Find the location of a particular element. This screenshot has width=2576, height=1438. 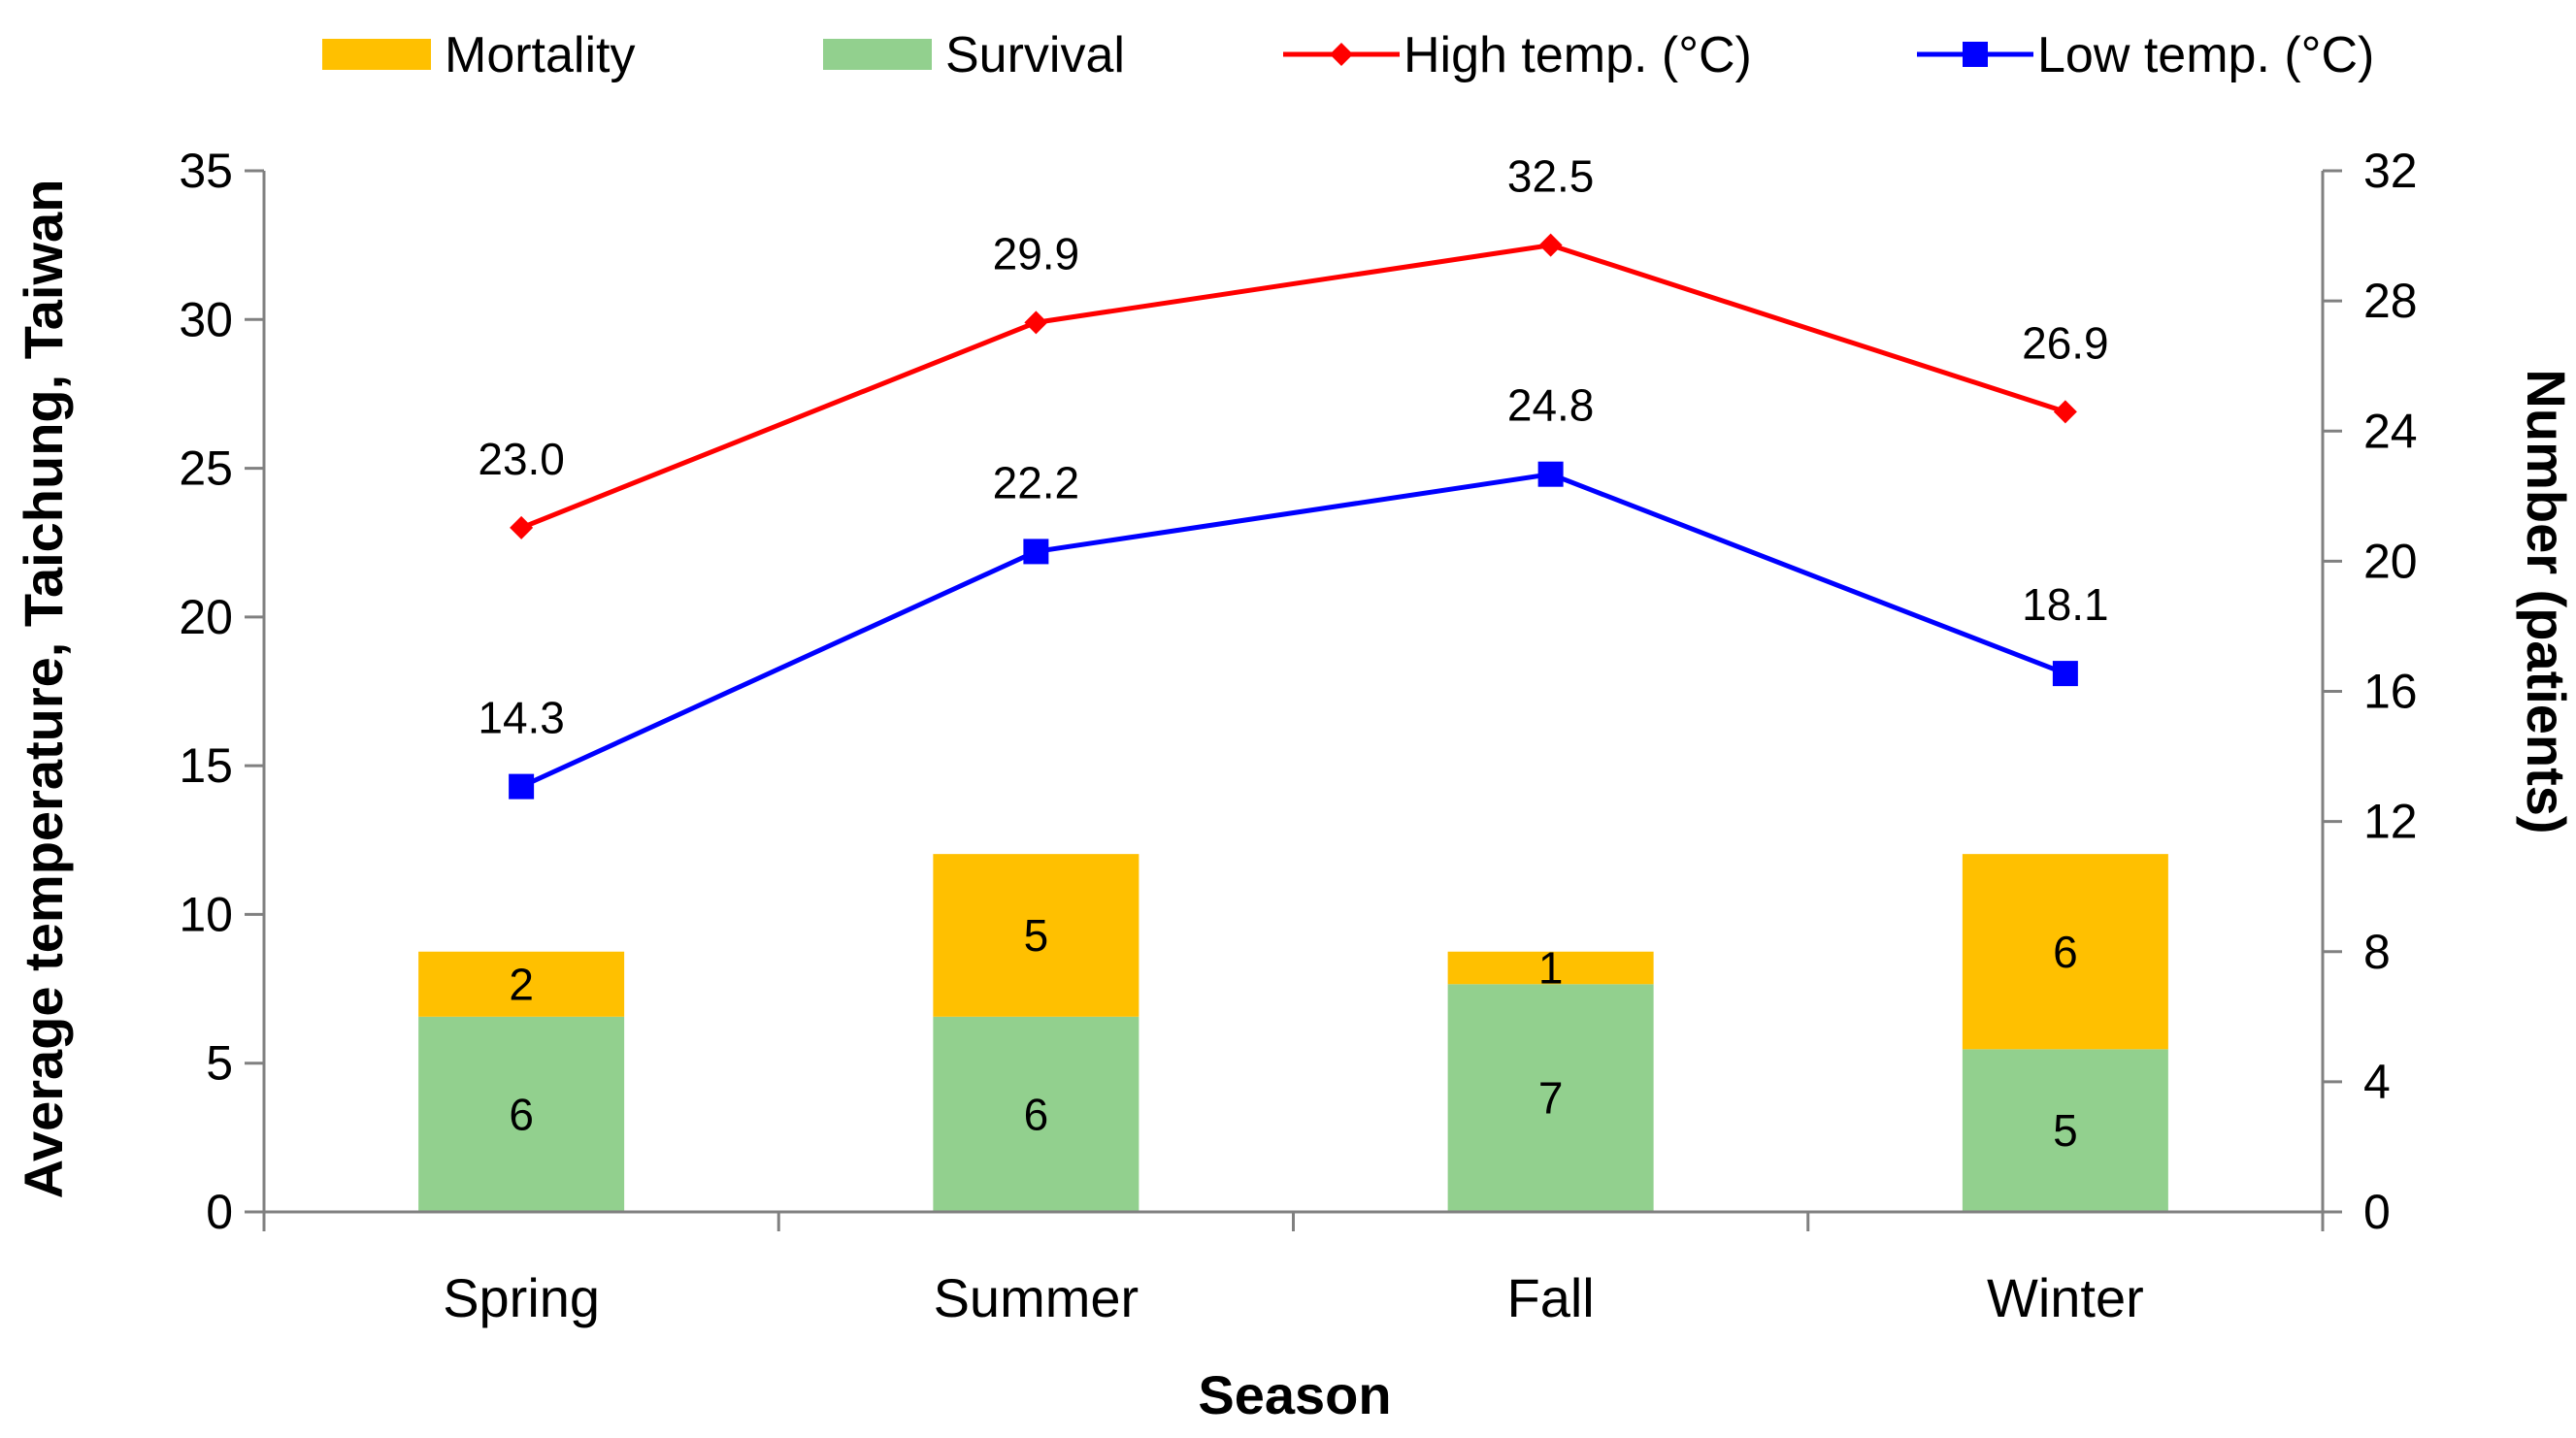

point-label-high-temp-summer: 29.9 is located at coordinates (1036, 253).